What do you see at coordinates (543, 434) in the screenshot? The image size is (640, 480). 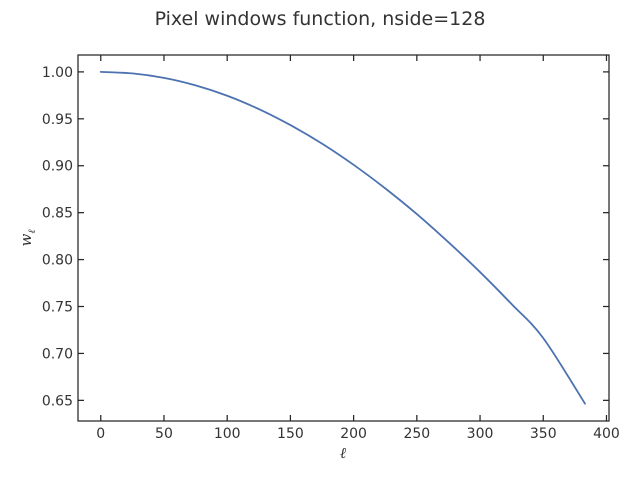 I see `x-tick-label: 350` at bounding box center [543, 434].